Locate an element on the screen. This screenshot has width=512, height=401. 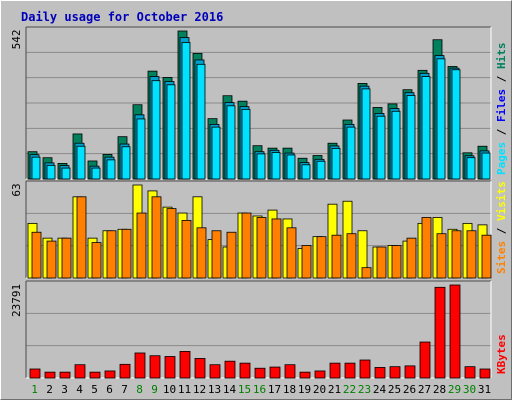
x-tick-label: 21 is located at coordinates (334, 389).